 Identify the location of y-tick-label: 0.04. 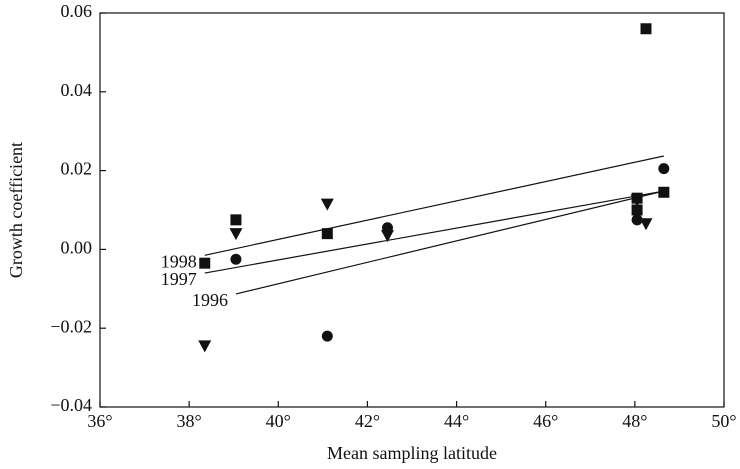
(77, 90).